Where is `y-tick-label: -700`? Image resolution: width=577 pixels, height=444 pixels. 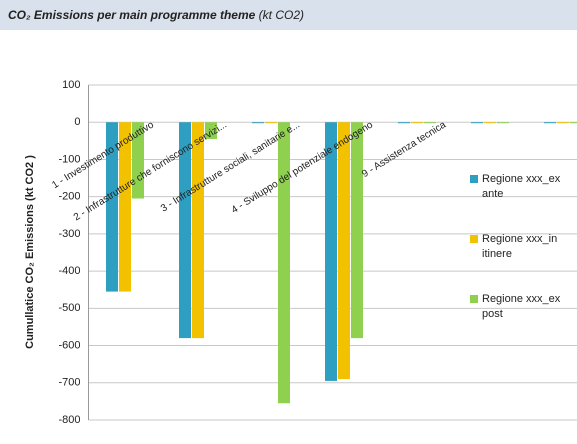 y-tick-label: -700 is located at coordinates (69, 383).